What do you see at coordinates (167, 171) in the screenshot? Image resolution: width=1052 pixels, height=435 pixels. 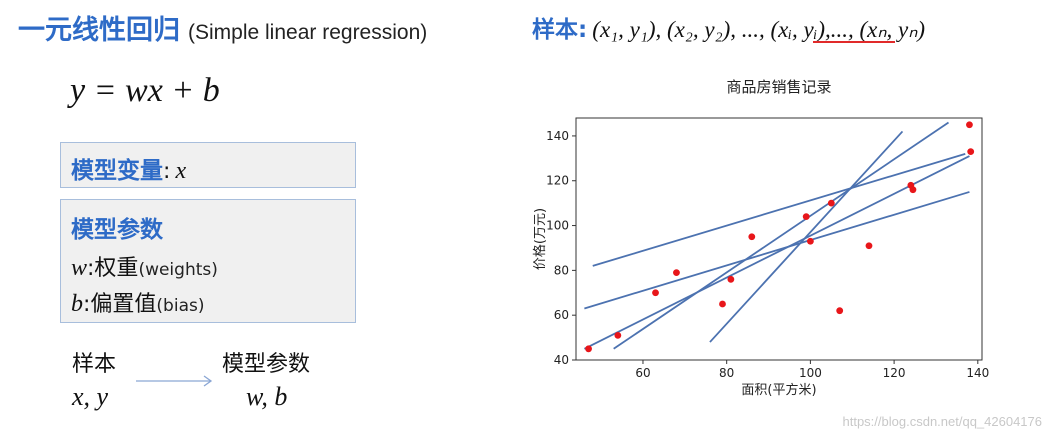 I see `model-variable-colon: :` at bounding box center [167, 171].